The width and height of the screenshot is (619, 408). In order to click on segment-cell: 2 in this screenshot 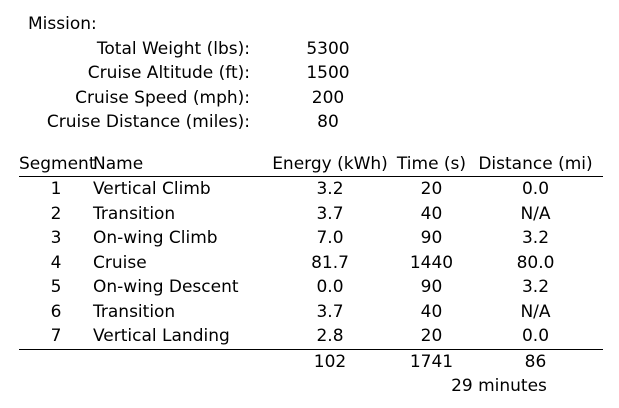, I will do `click(56, 213)`.